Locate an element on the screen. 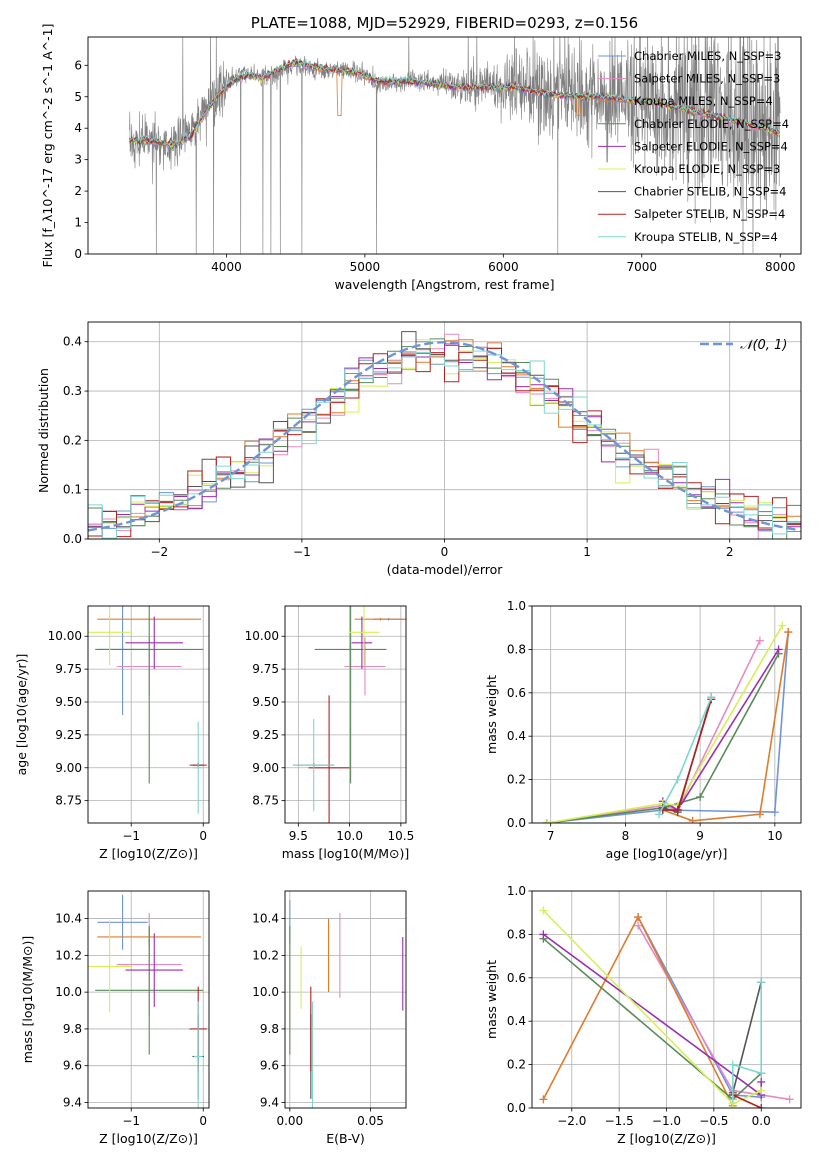 Image resolution: width=819 pixels, height=1170 pixels. x-axis-label: age [log10(age/yr)] is located at coordinates (667, 853).